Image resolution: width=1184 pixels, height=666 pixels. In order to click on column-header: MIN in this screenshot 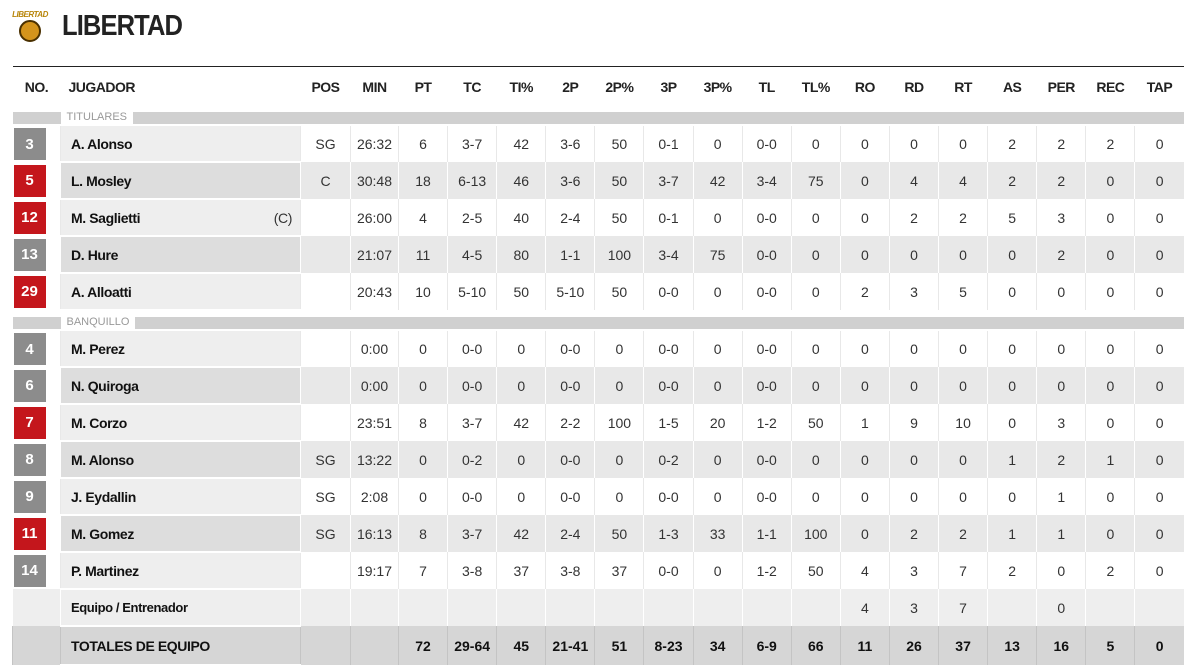, I will do `click(375, 87)`.